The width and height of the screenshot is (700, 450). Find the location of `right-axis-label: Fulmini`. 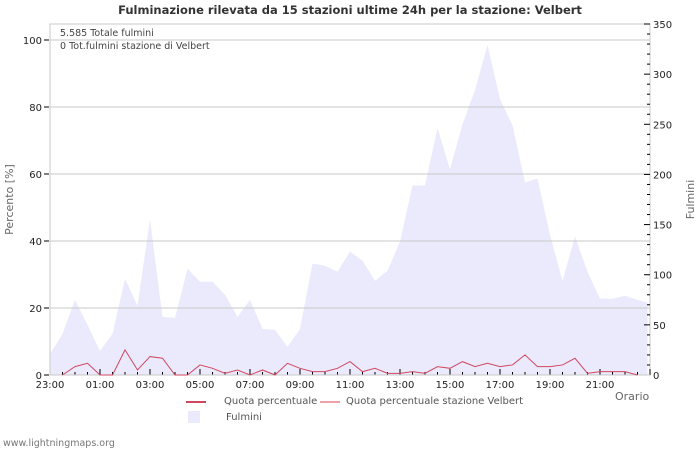

right-axis-label: Fulmini is located at coordinates (690, 200).